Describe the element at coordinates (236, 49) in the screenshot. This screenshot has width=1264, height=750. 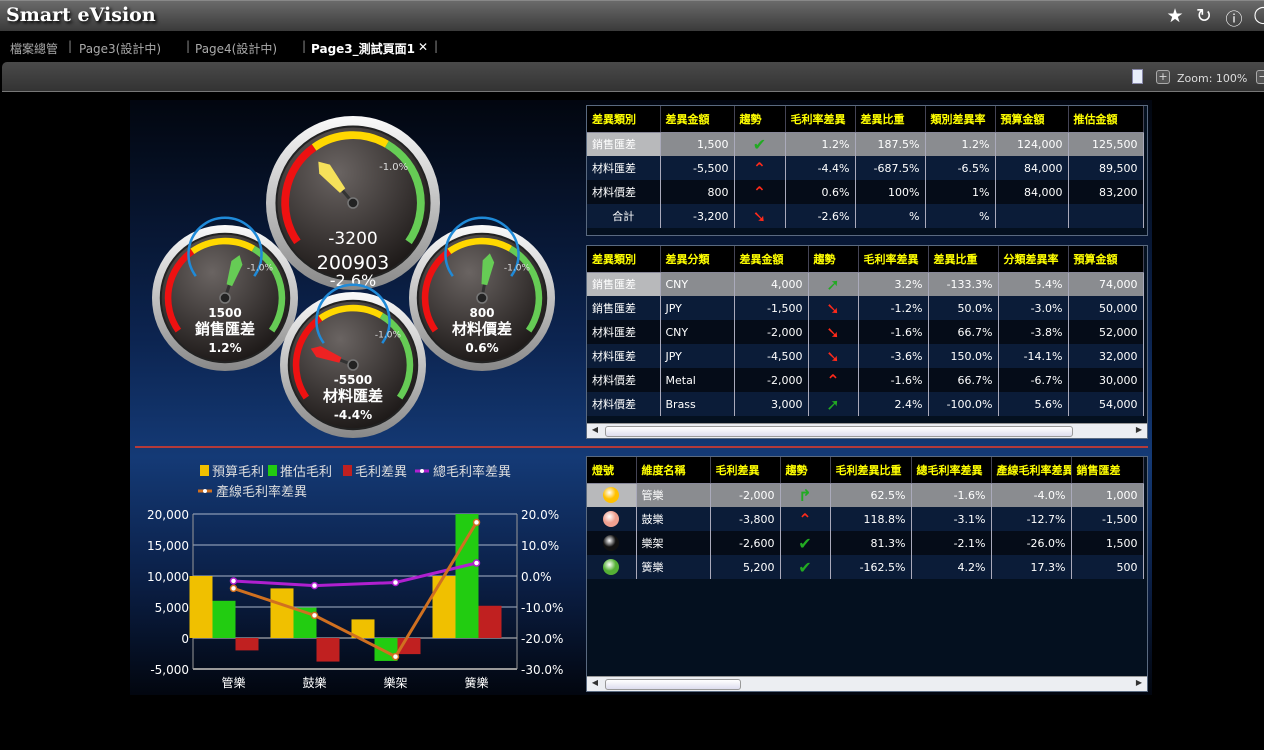
I see `tab-page4: Page4(設計中)` at that location.